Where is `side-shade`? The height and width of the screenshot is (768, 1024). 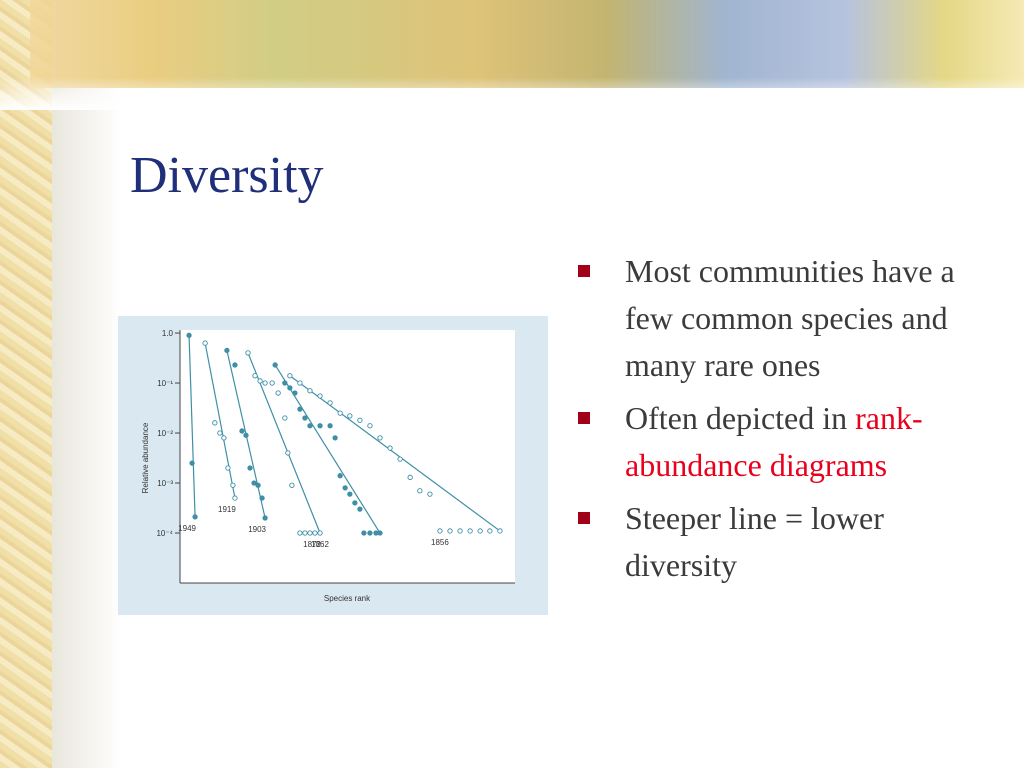
side-shade is located at coordinates (87, 384).